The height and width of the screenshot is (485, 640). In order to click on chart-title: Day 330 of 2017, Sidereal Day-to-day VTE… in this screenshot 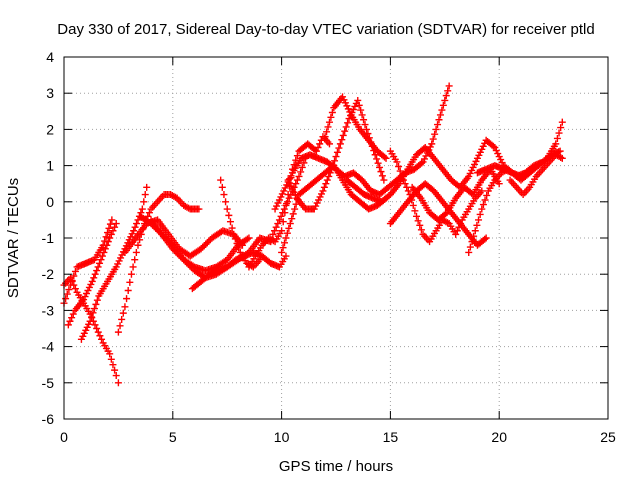, I will do `click(325, 29)`.